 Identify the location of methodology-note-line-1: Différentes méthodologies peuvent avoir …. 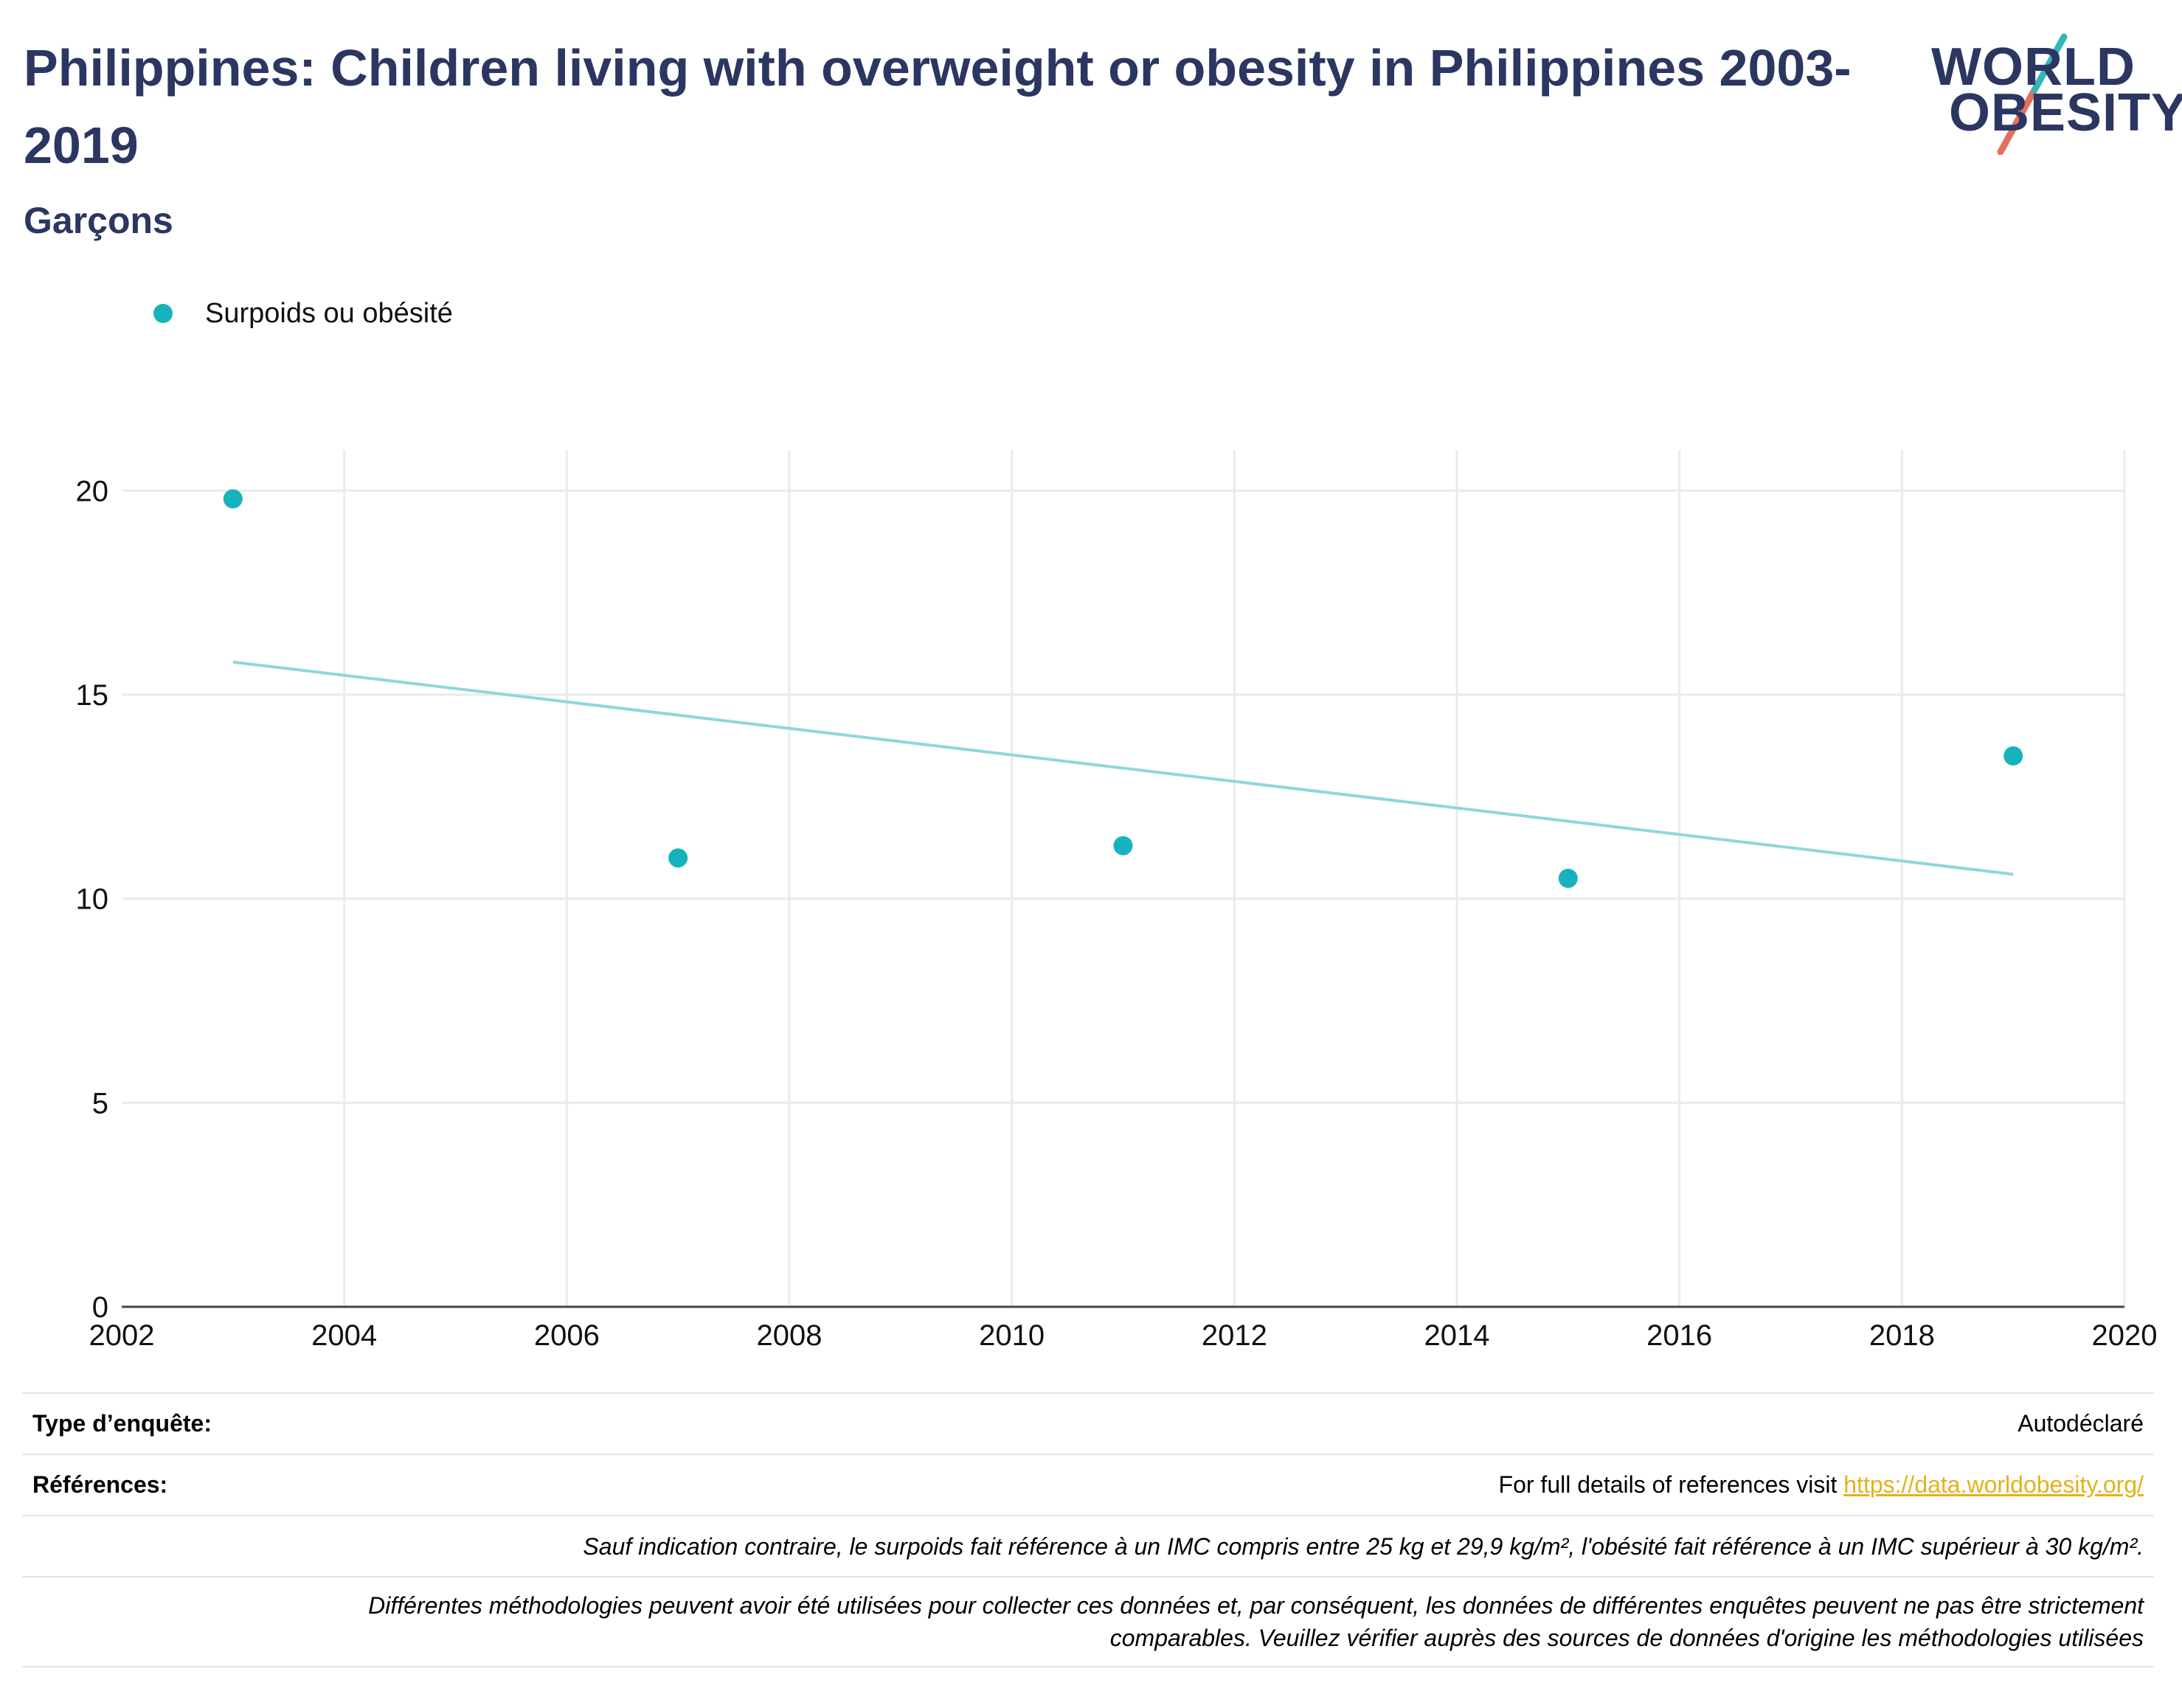
(1256, 1605).